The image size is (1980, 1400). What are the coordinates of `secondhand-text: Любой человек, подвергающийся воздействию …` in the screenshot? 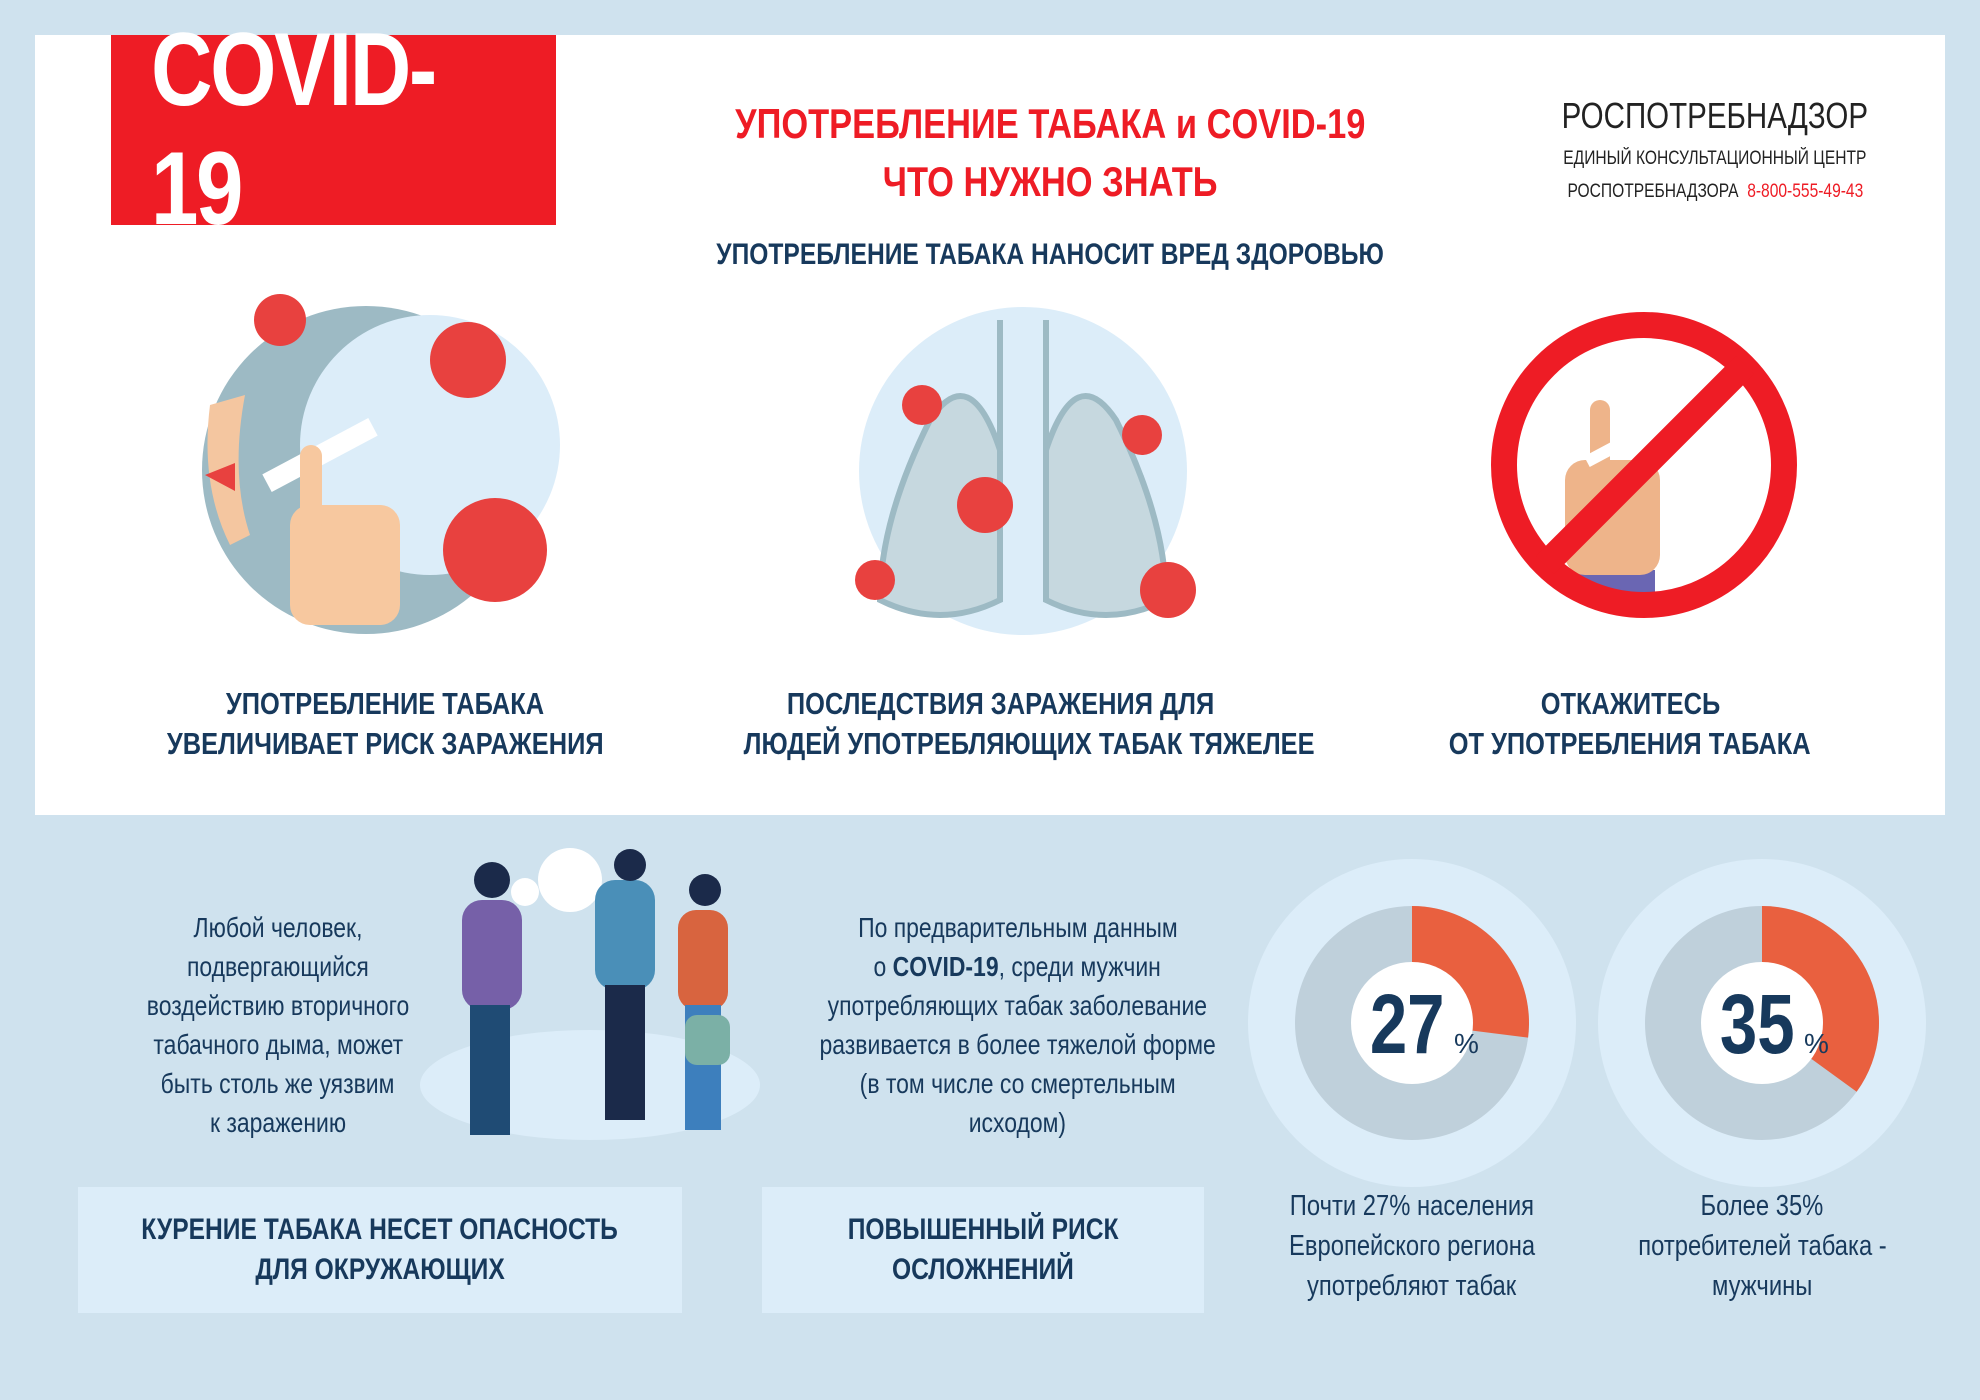 It's located at (278, 1025).